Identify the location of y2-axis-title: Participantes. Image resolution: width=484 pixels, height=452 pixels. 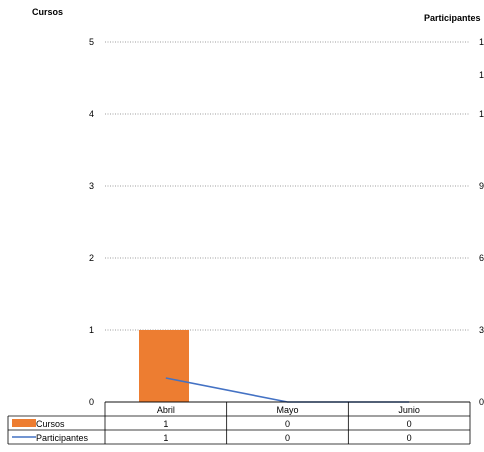
(452, 18).